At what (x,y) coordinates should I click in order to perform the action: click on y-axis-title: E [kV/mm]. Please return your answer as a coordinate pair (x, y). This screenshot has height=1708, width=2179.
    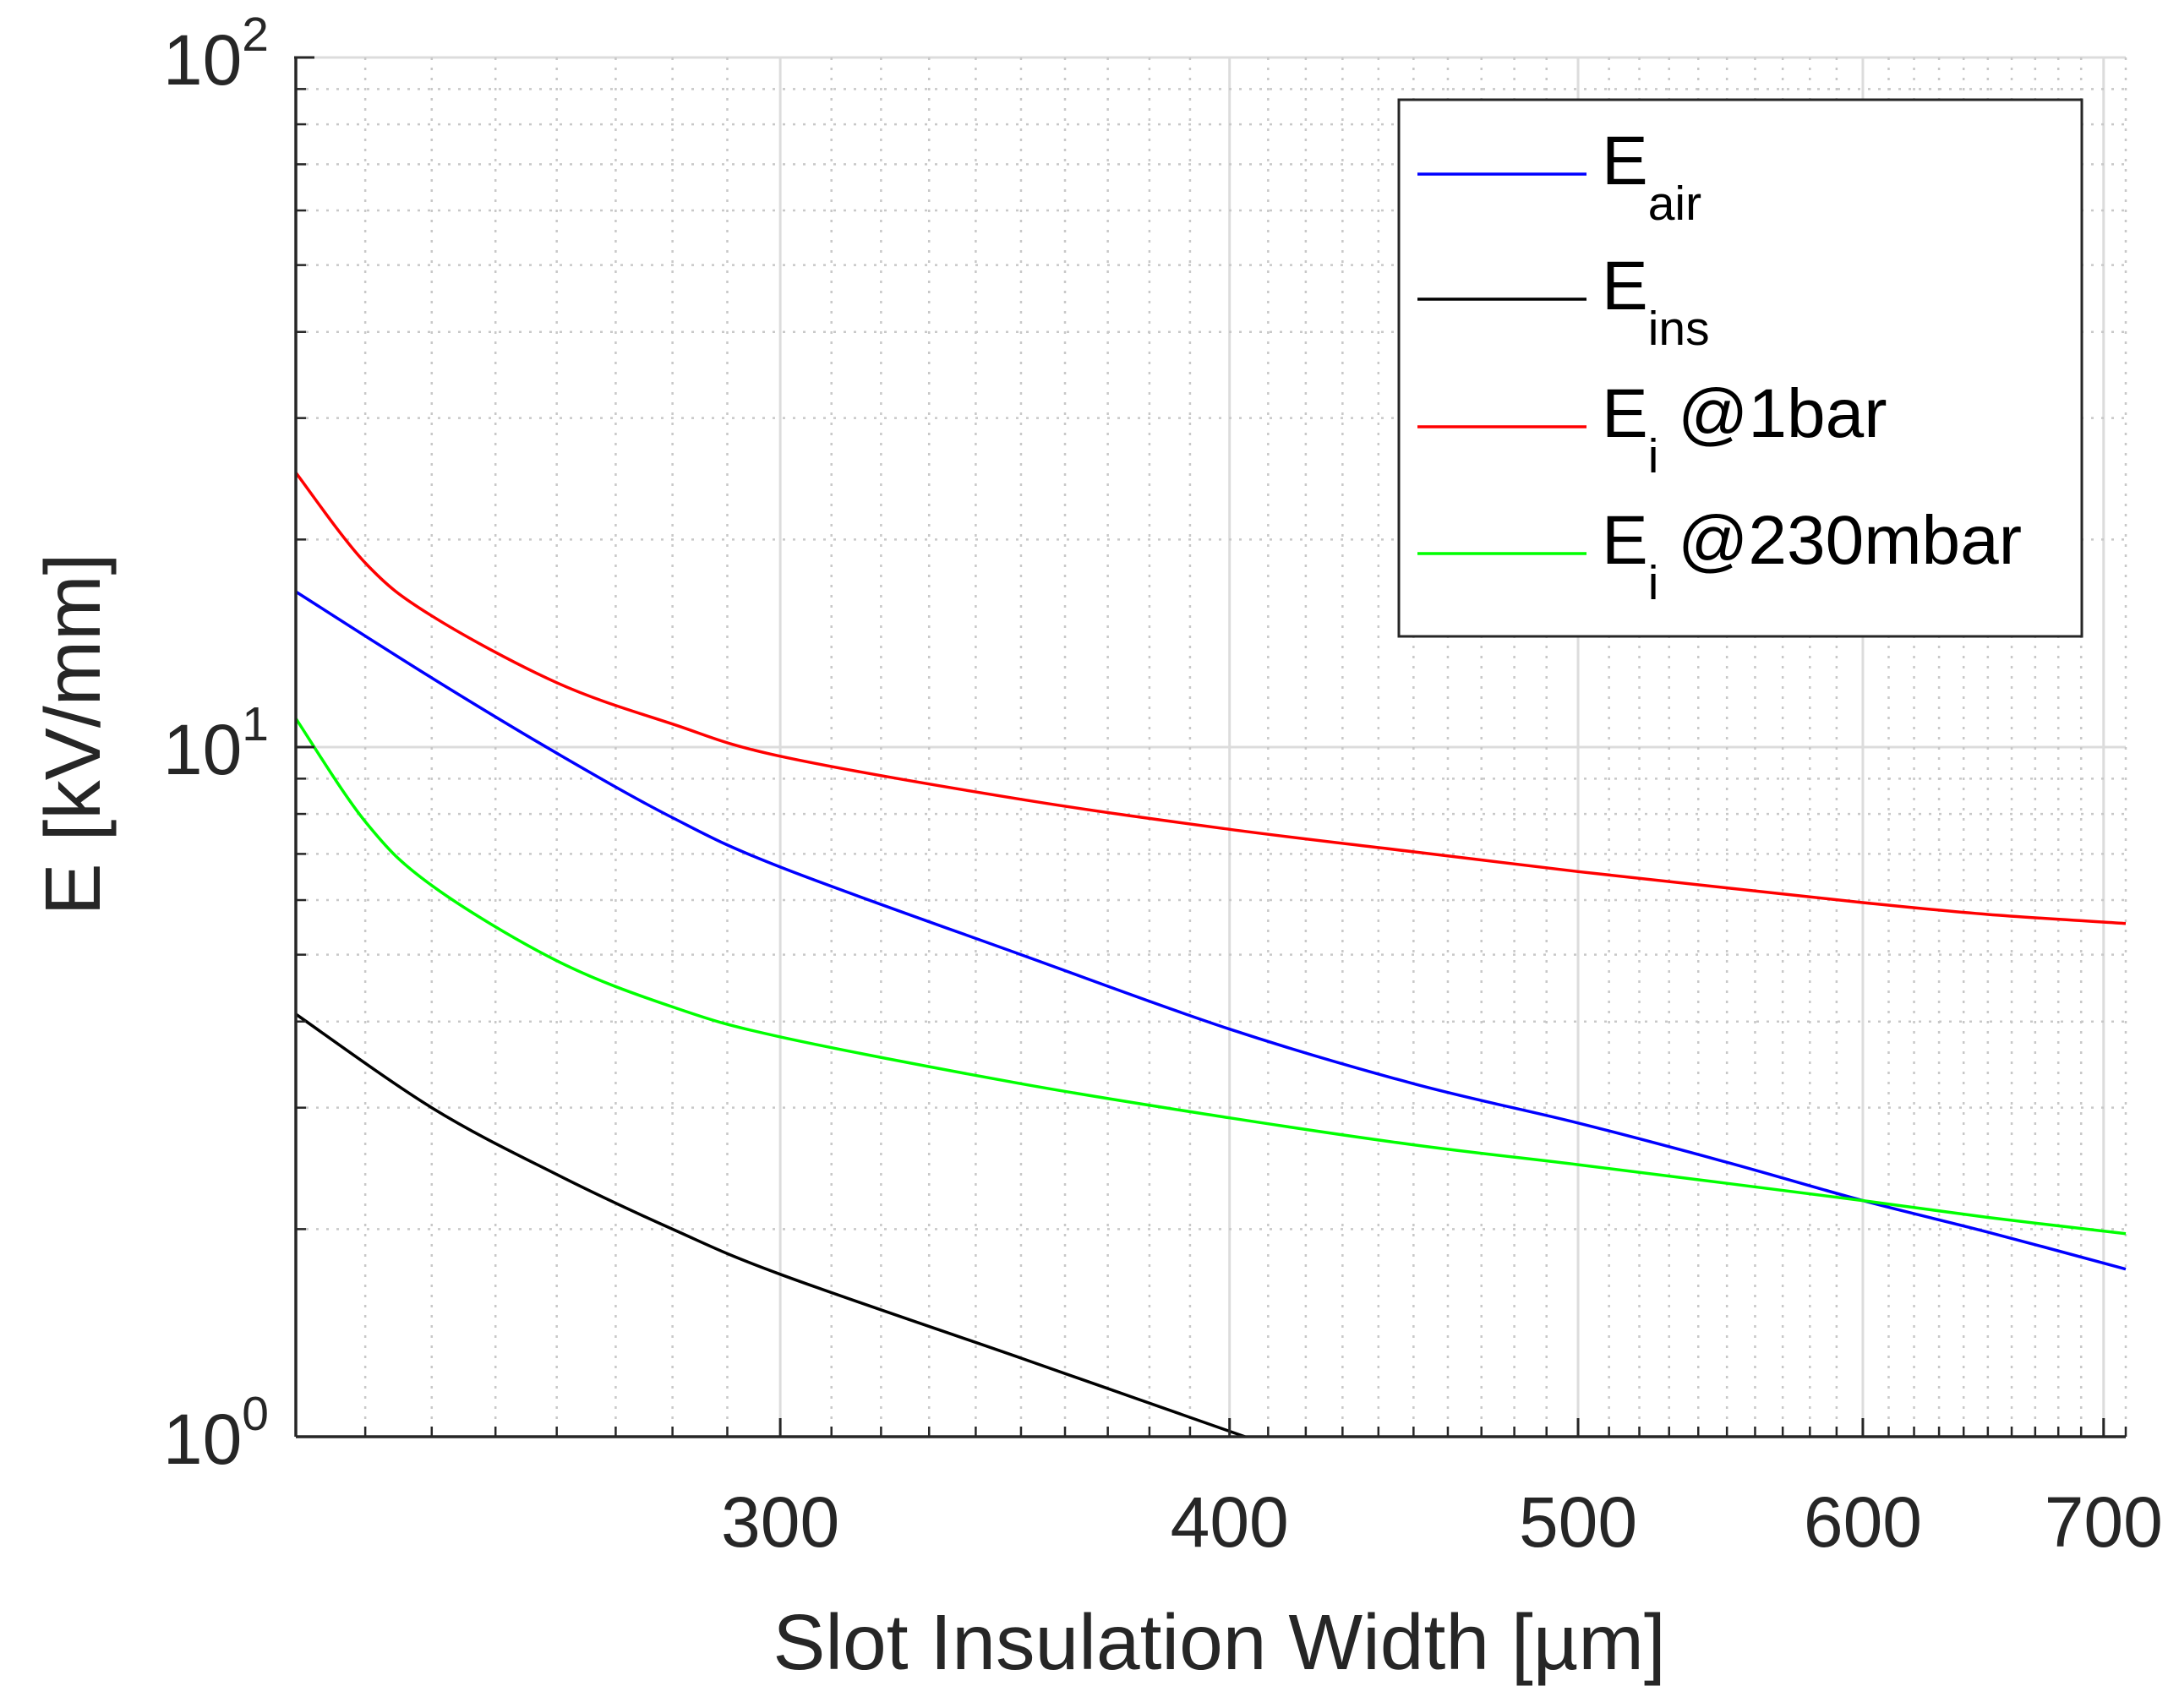
    Looking at the image, I should click on (73, 735).